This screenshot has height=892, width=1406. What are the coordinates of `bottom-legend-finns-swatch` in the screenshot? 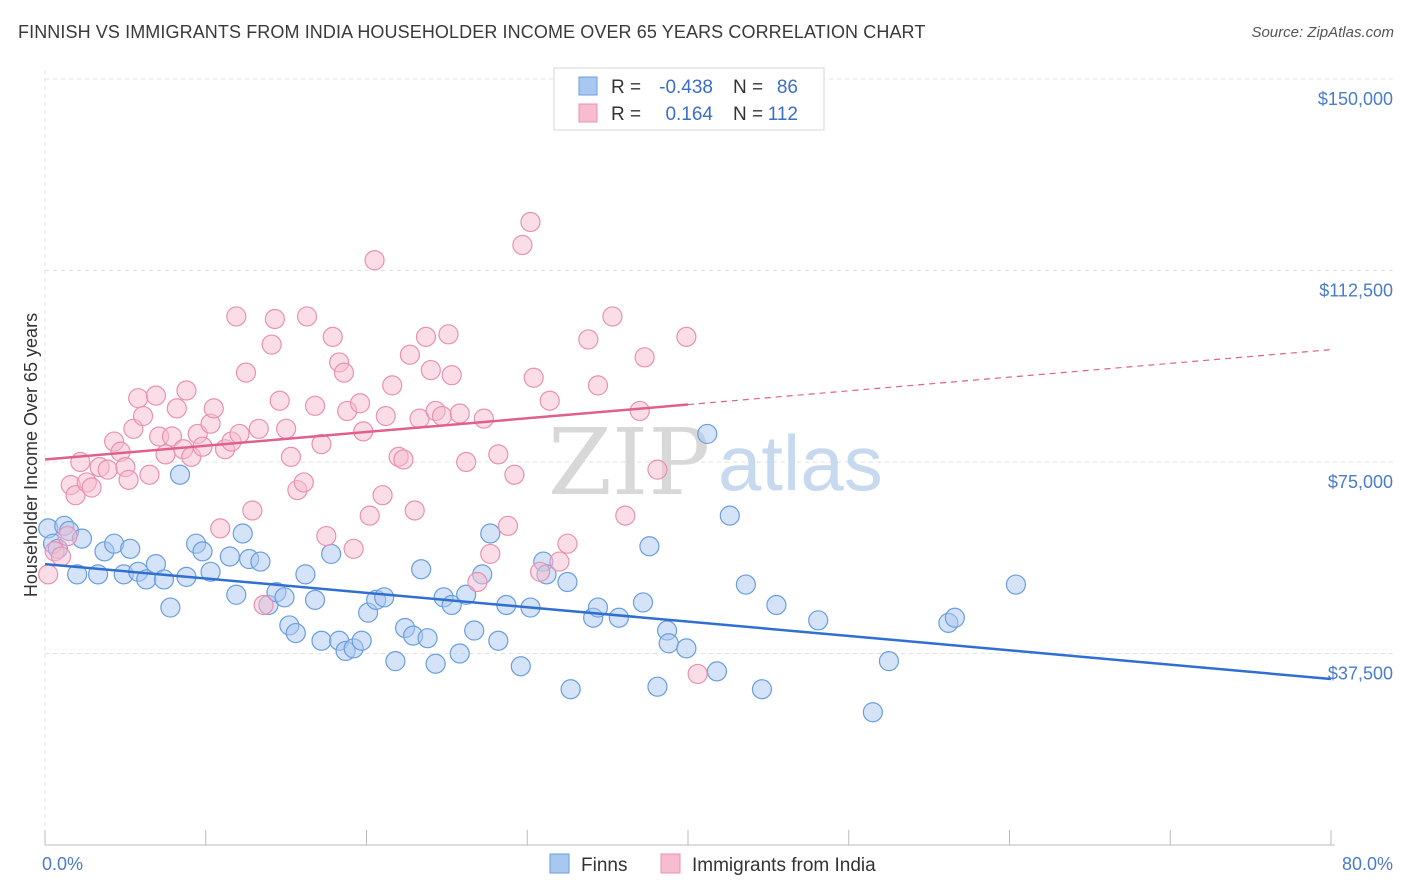 It's located at (559, 863).